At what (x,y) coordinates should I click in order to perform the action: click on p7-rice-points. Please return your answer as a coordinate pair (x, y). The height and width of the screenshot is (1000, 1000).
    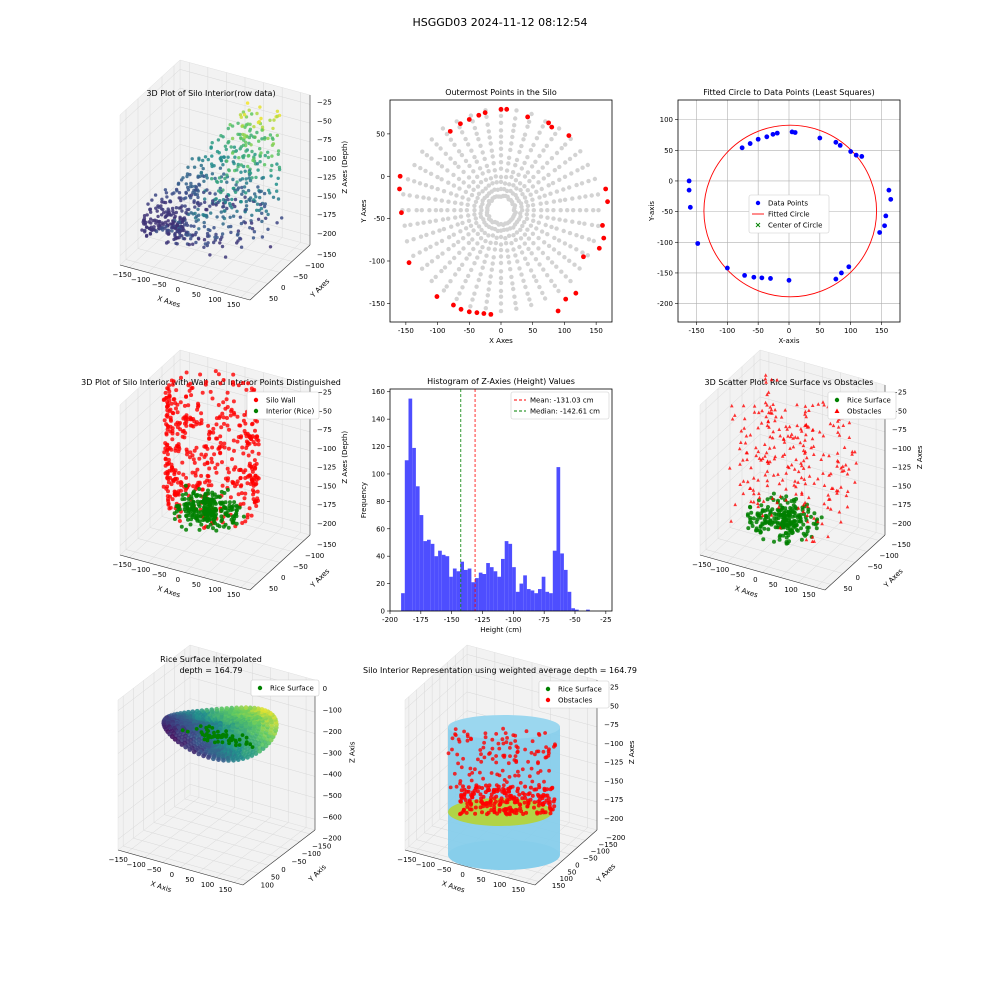
    Looking at the image, I should click on (217, 736).